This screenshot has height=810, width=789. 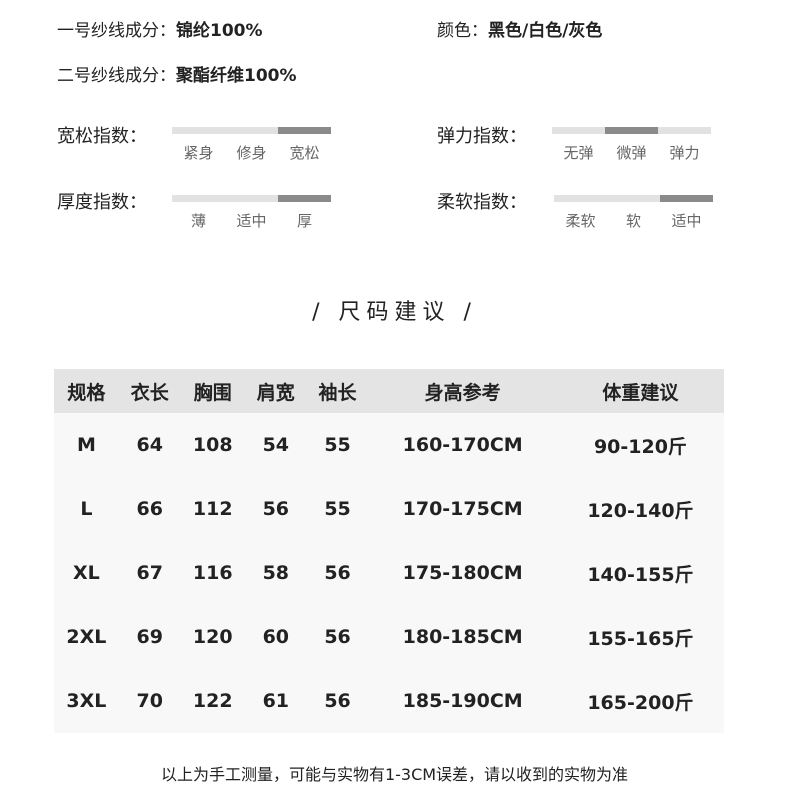 What do you see at coordinates (198, 221) in the screenshot?
I see `index-option: 薄` at bounding box center [198, 221].